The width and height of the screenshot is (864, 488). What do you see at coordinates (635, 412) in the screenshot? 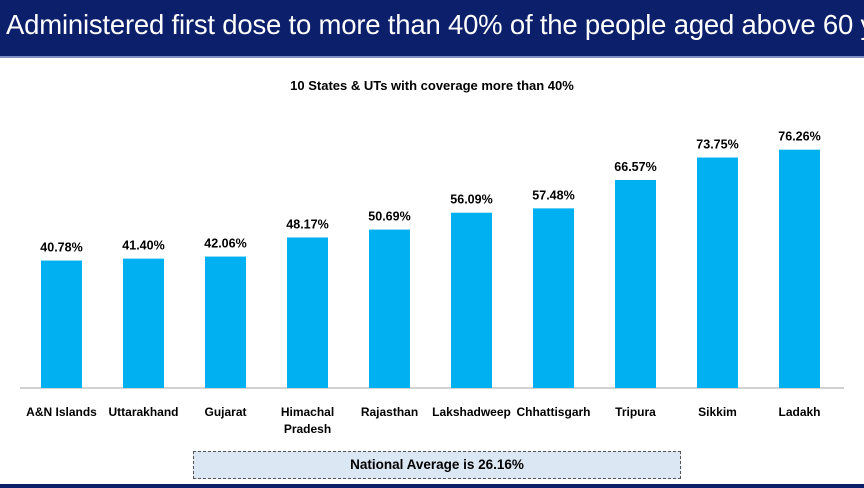
I see `category-label: Tripura` at bounding box center [635, 412].